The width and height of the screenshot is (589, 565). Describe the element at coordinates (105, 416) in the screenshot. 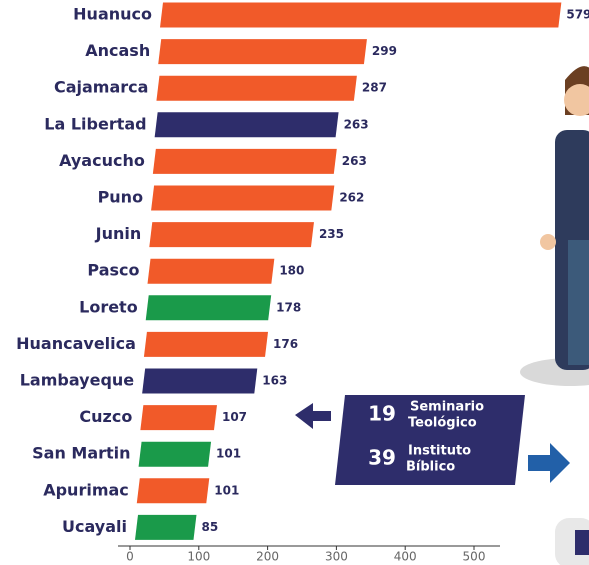

I see `category-label: Cuzco` at that location.